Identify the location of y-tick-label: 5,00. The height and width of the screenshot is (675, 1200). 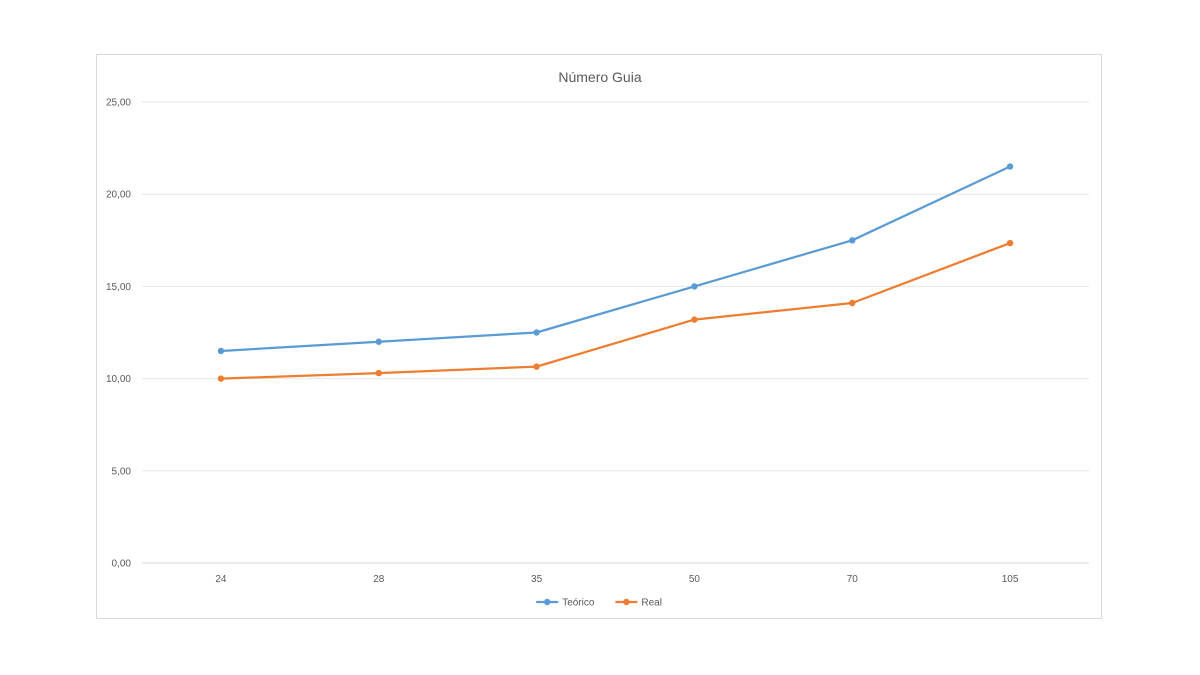
(122, 471).